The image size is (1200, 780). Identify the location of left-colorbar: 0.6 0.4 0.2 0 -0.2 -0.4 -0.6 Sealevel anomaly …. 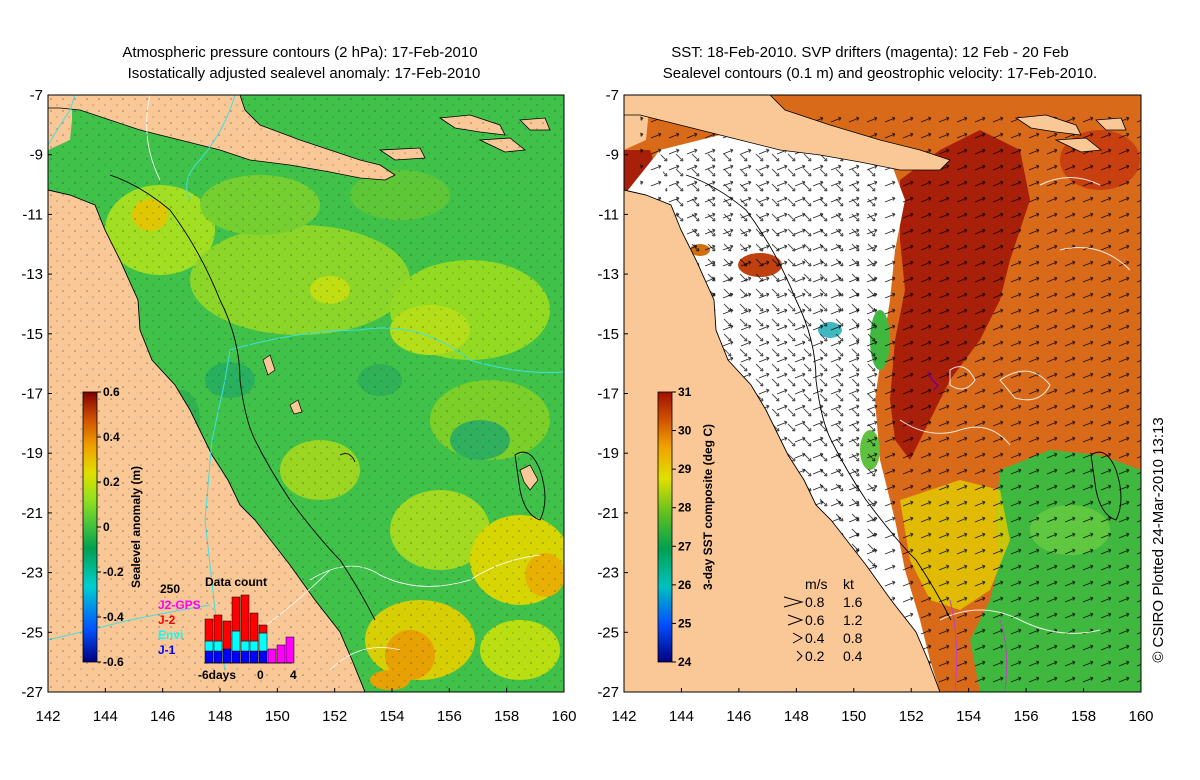
(112, 527).